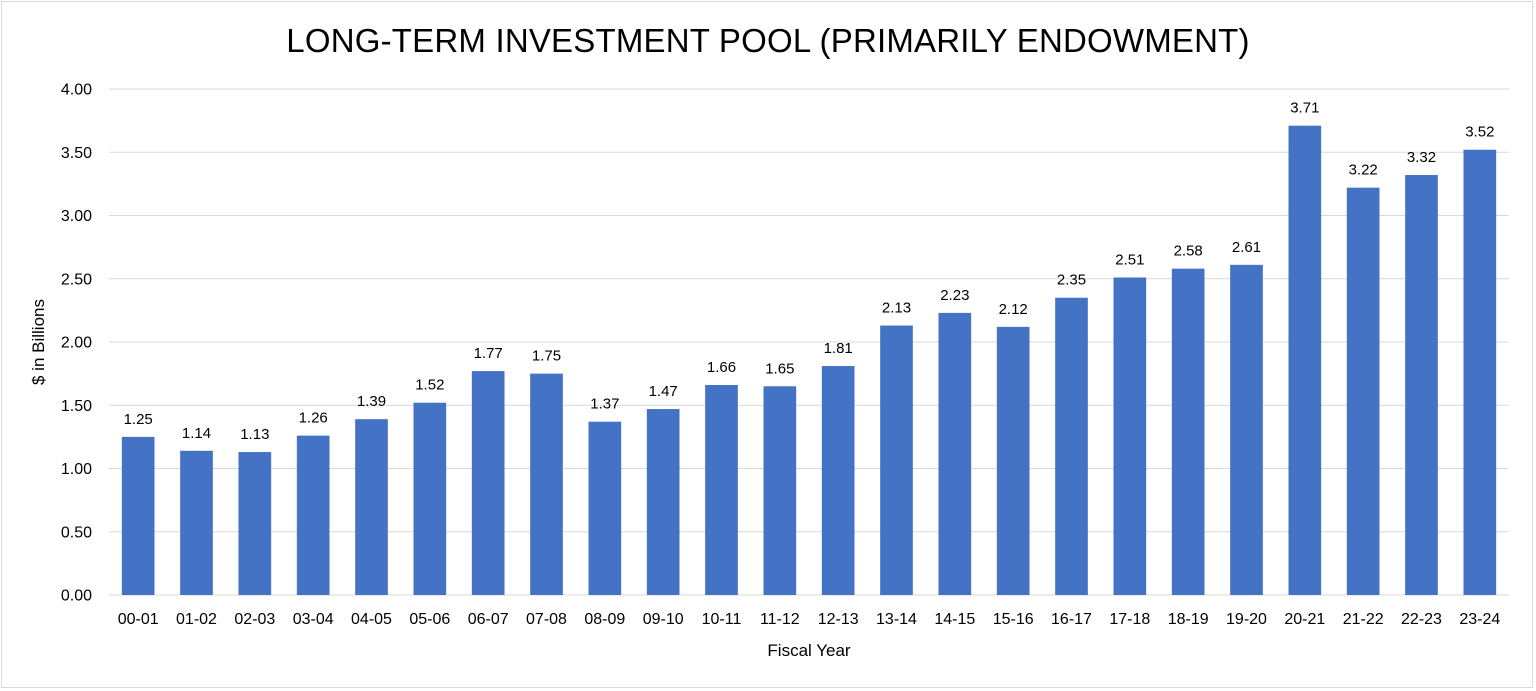 Image resolution: width=1536 pixels, height=691 pixels. I want to click on data-label: 3.32, so click(1421, 157).